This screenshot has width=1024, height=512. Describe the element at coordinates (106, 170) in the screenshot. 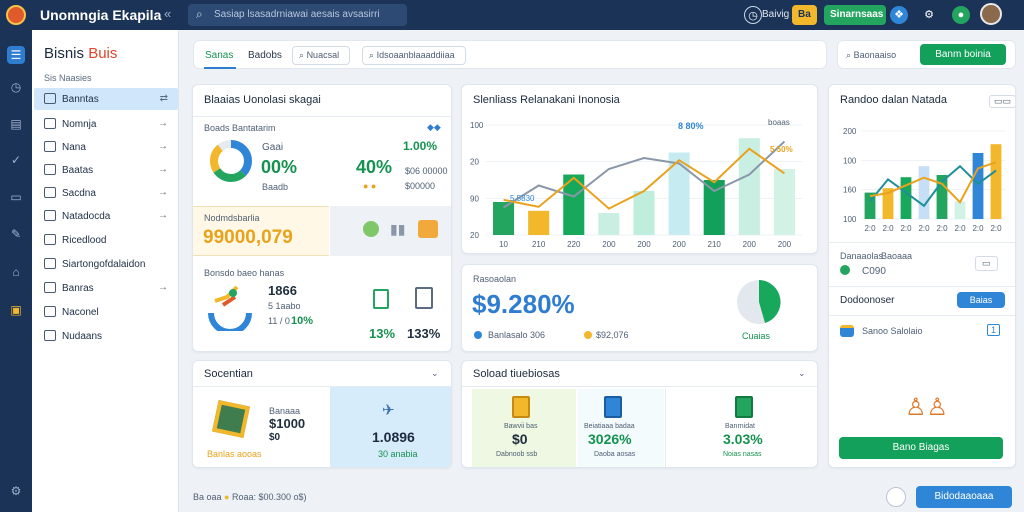

I see `sidebar-item: Baatas →` at that location.